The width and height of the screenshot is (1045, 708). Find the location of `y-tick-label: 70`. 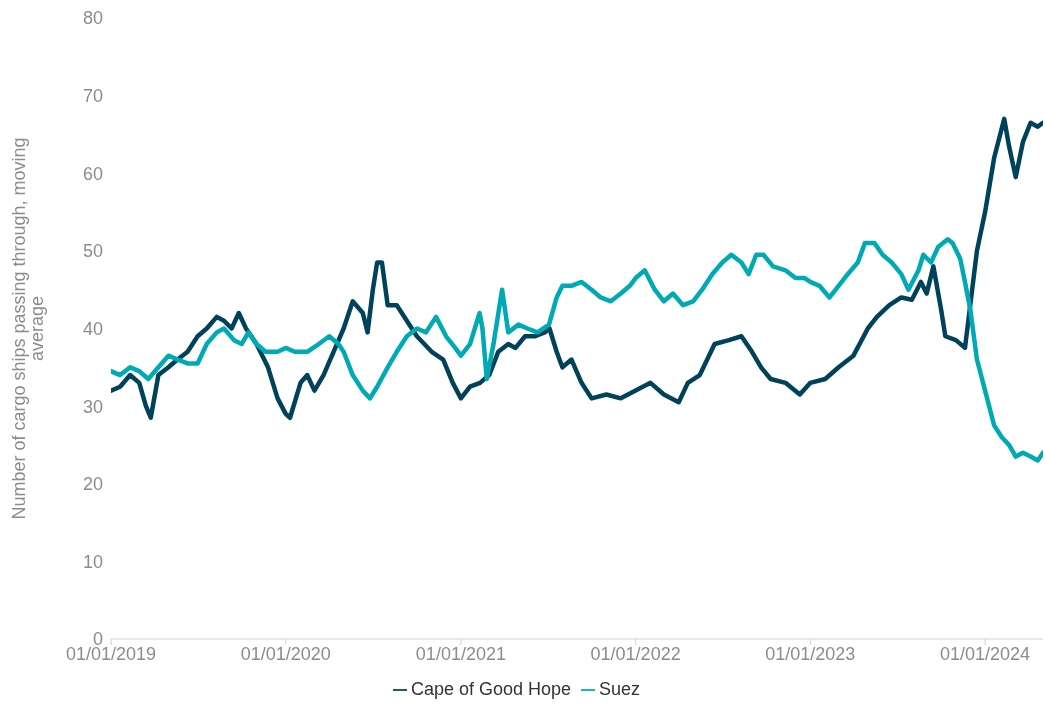

y-tick-label: 70 is located at coordinates (92, 96).